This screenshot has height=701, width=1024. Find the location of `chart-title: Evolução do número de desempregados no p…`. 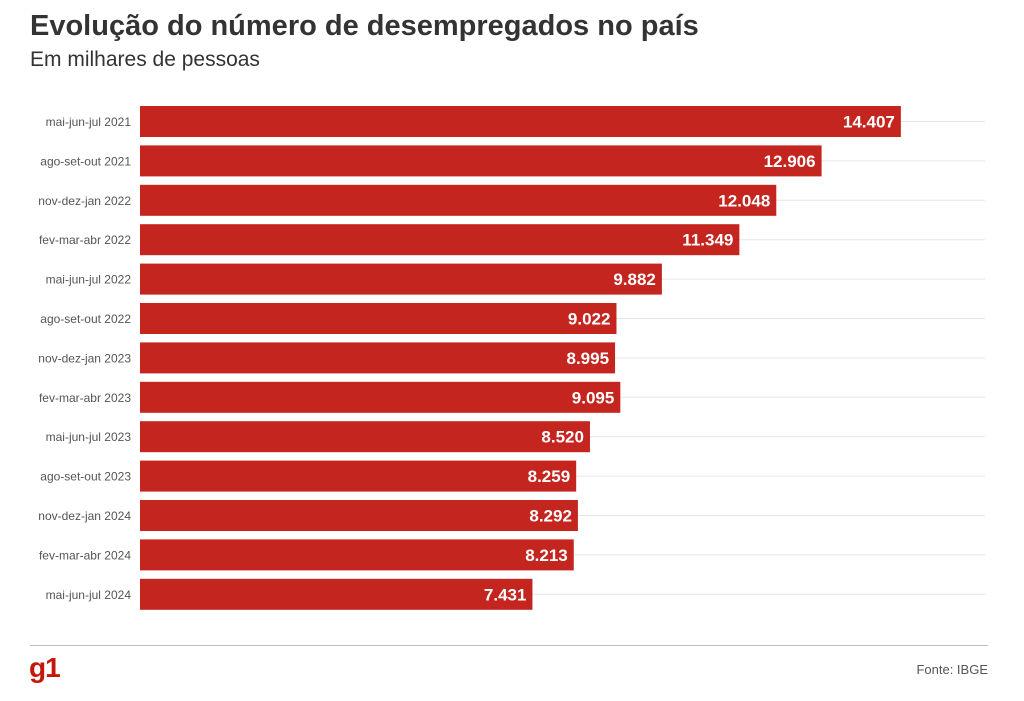

chart-title: Evolução do número de desempregados no p… is located at coordinates (364, 26).